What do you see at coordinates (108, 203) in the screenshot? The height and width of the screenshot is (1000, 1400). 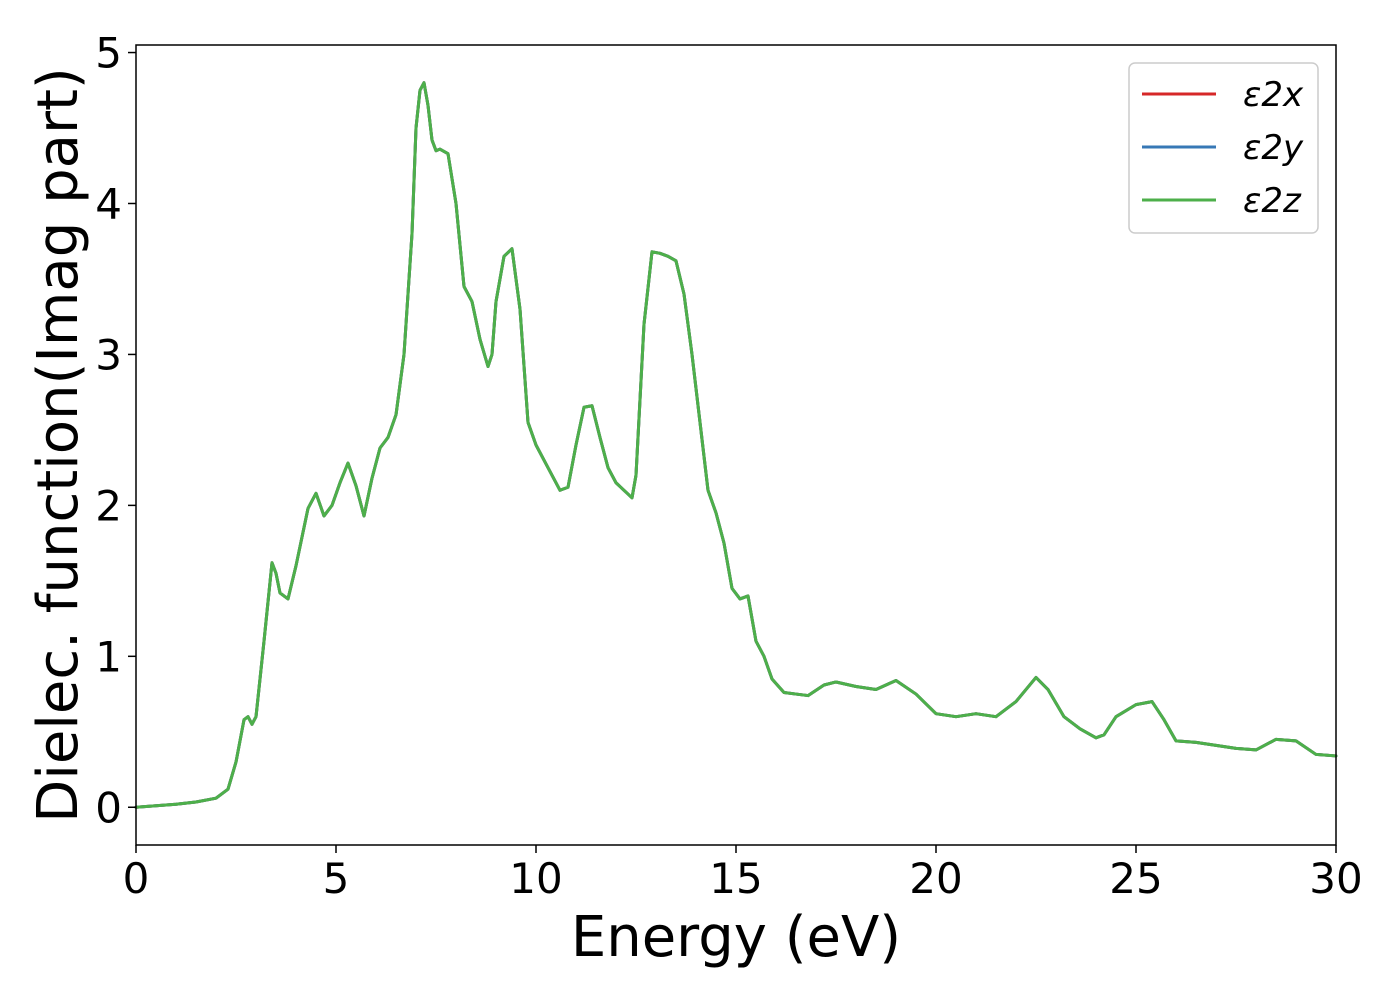 I see `y-tick-label: 4` at bounding box center [108, 203].